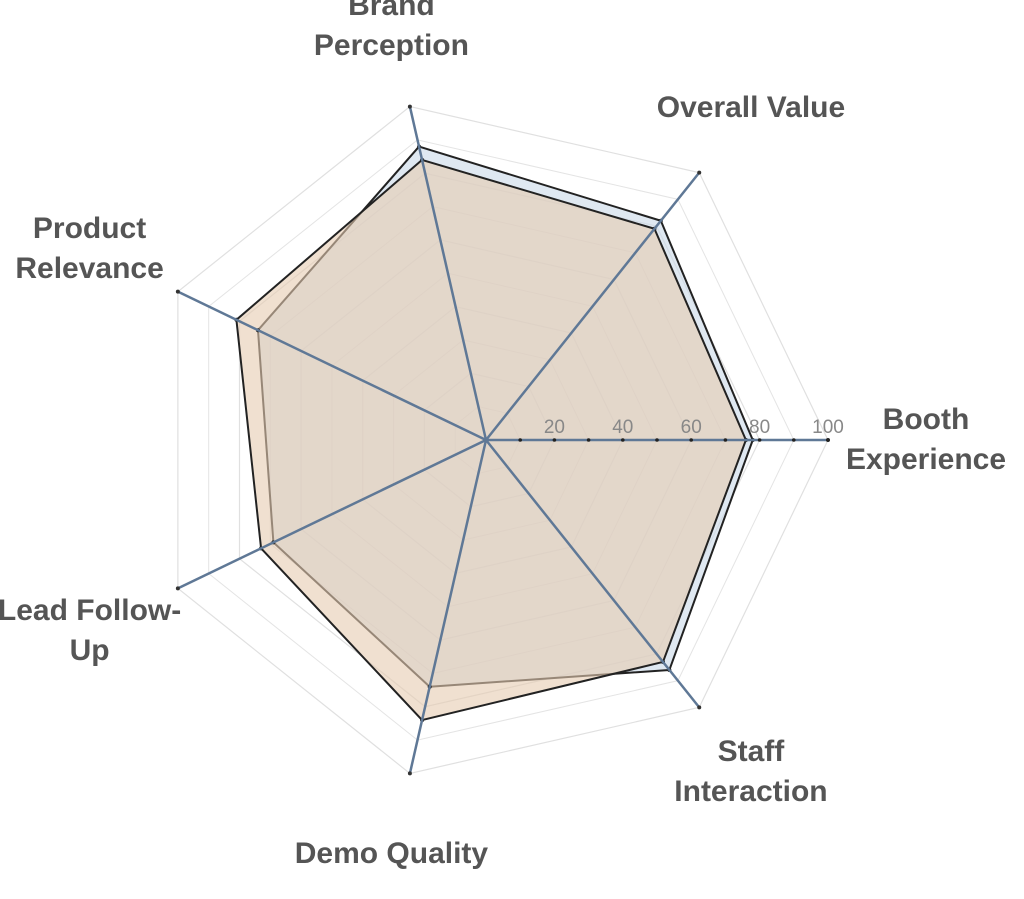  What do you see at coordinates (554, 427) in the screenshot?
I see `tick-label: 20` at bounding box center [554, 427].